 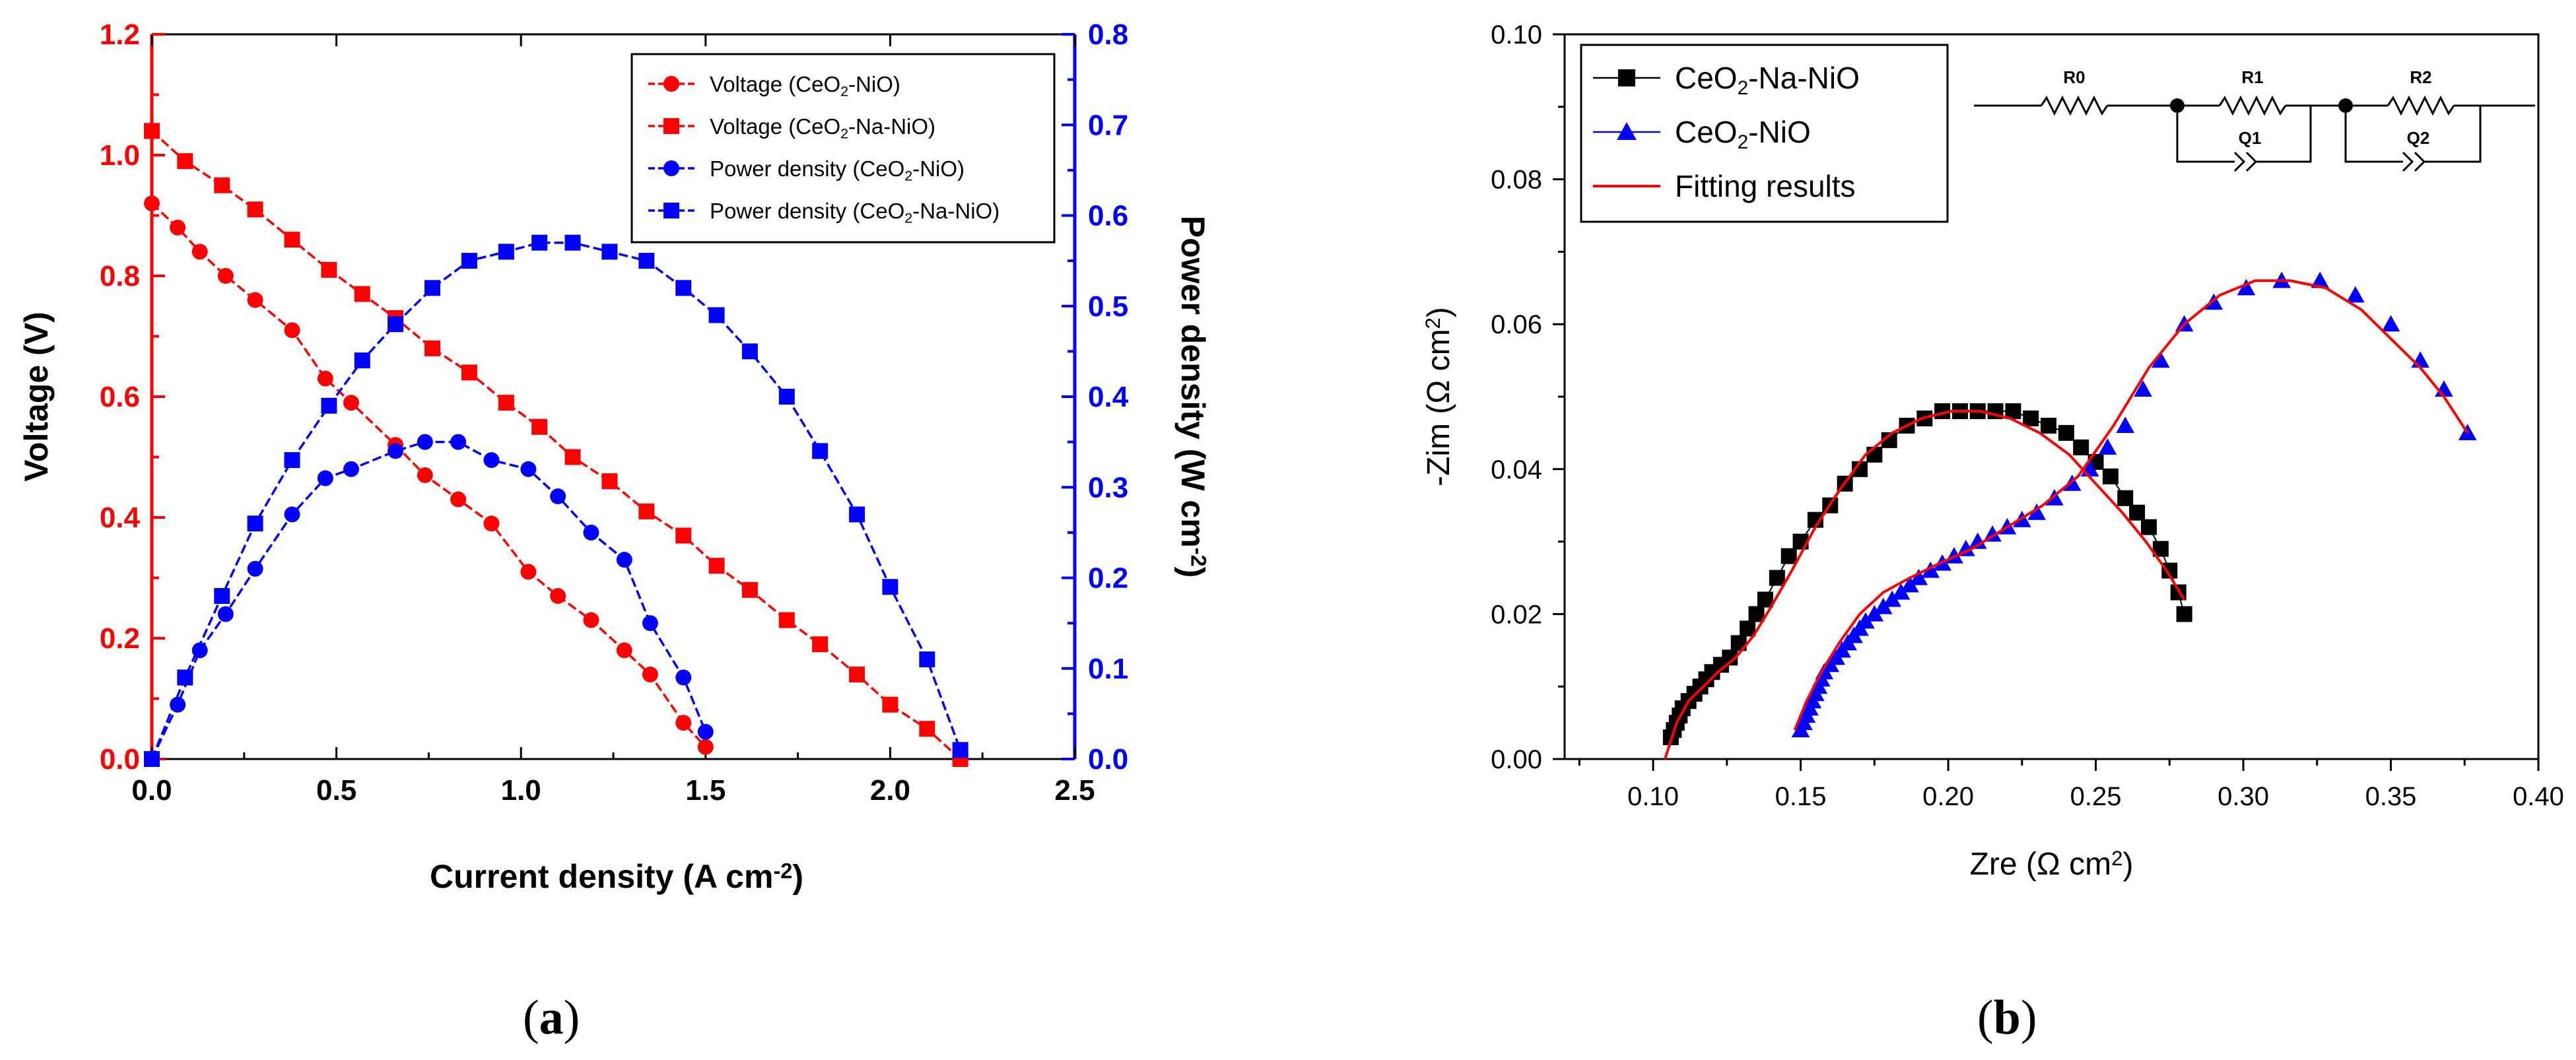 I want to click on b-legend-marker, so click(x=1627, y=131).